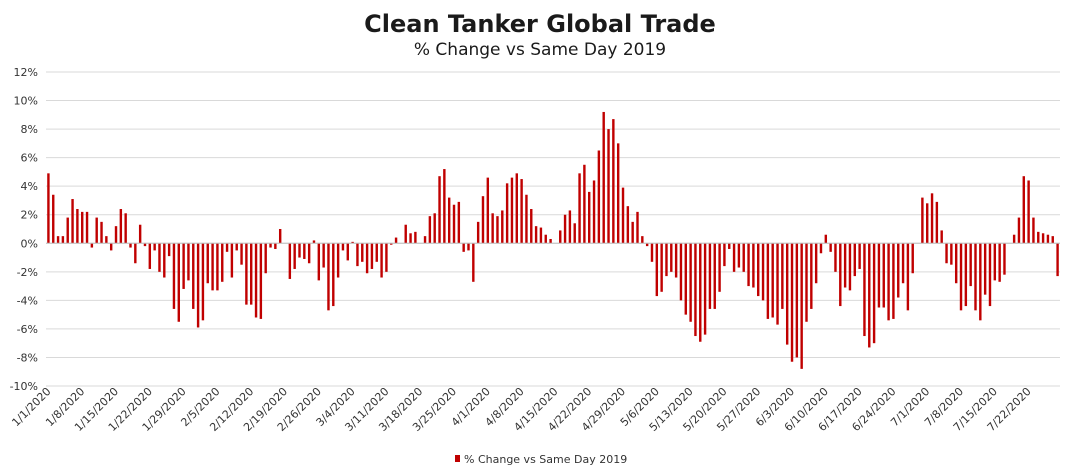  I want to click on chart-title: Clean Tanker Global Trade, so click(540, 24).